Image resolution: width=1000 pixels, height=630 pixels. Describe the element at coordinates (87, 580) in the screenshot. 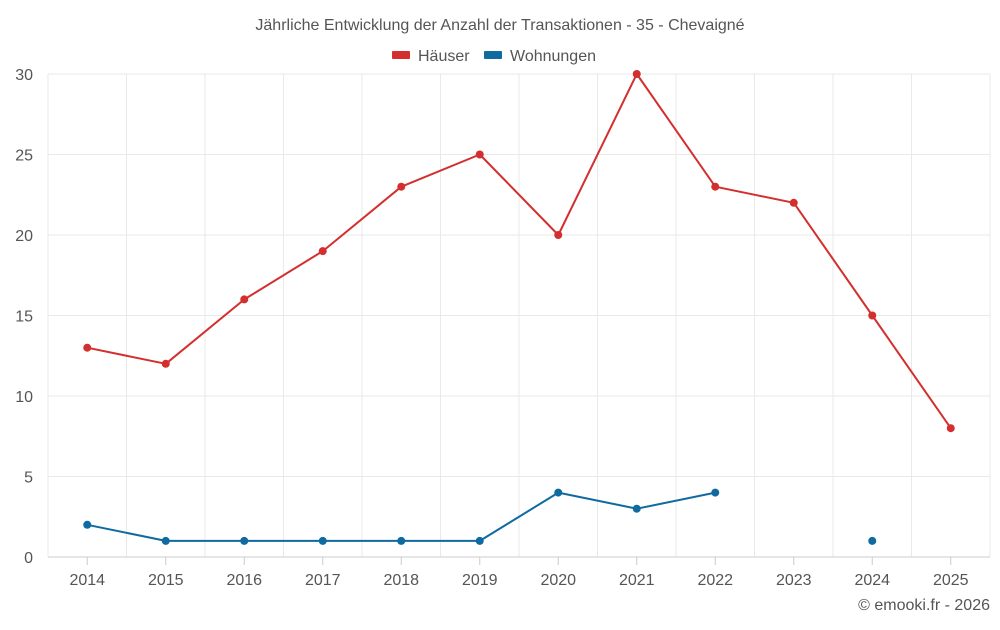

I see `x-tick-label: 2014` at that location.